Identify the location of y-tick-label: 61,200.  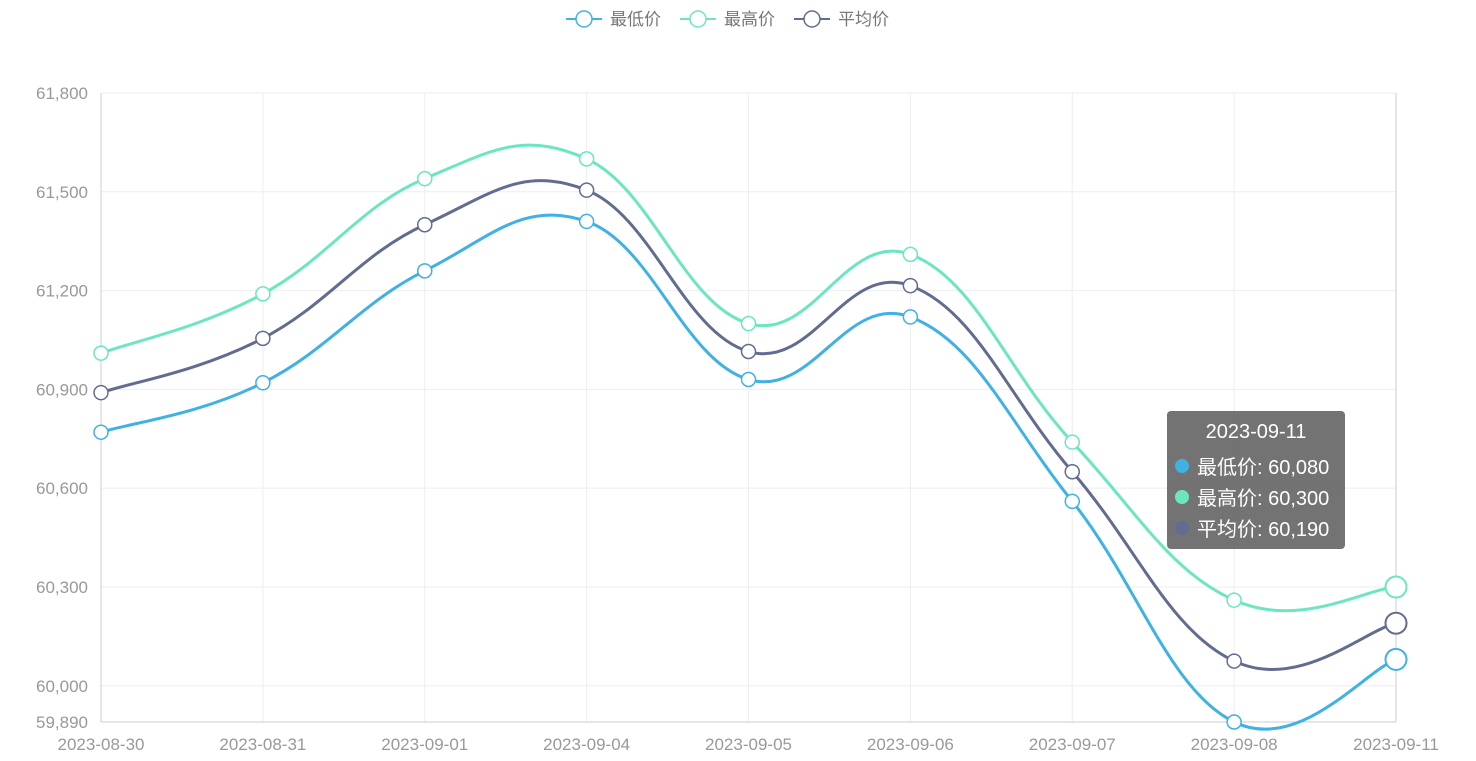
(62, 291).